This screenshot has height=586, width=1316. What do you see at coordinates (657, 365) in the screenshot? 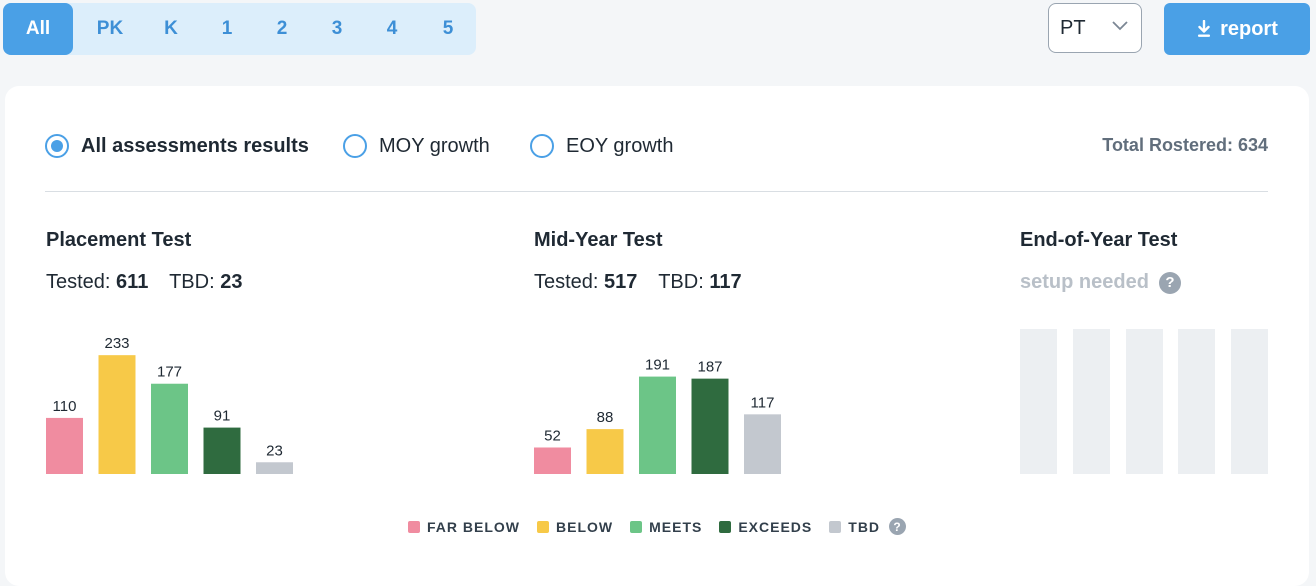
I see `bar-value-label: 191` at bounding box center [657, 365].